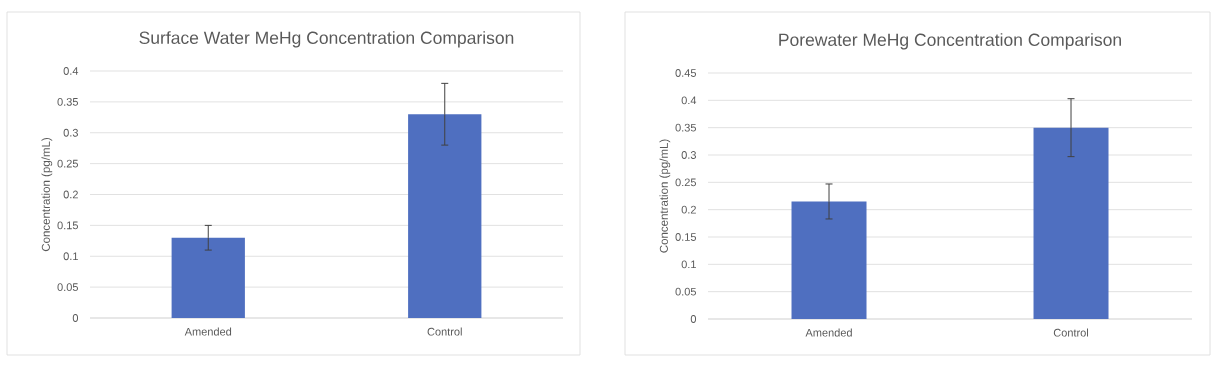 This screenshot has height=380, width=1214. What do you see at coordinates (950, 41) in the screenshot?
I see `chart-title: Porewater MeHg Concentration Comparison` at bounding box center [950, 41].